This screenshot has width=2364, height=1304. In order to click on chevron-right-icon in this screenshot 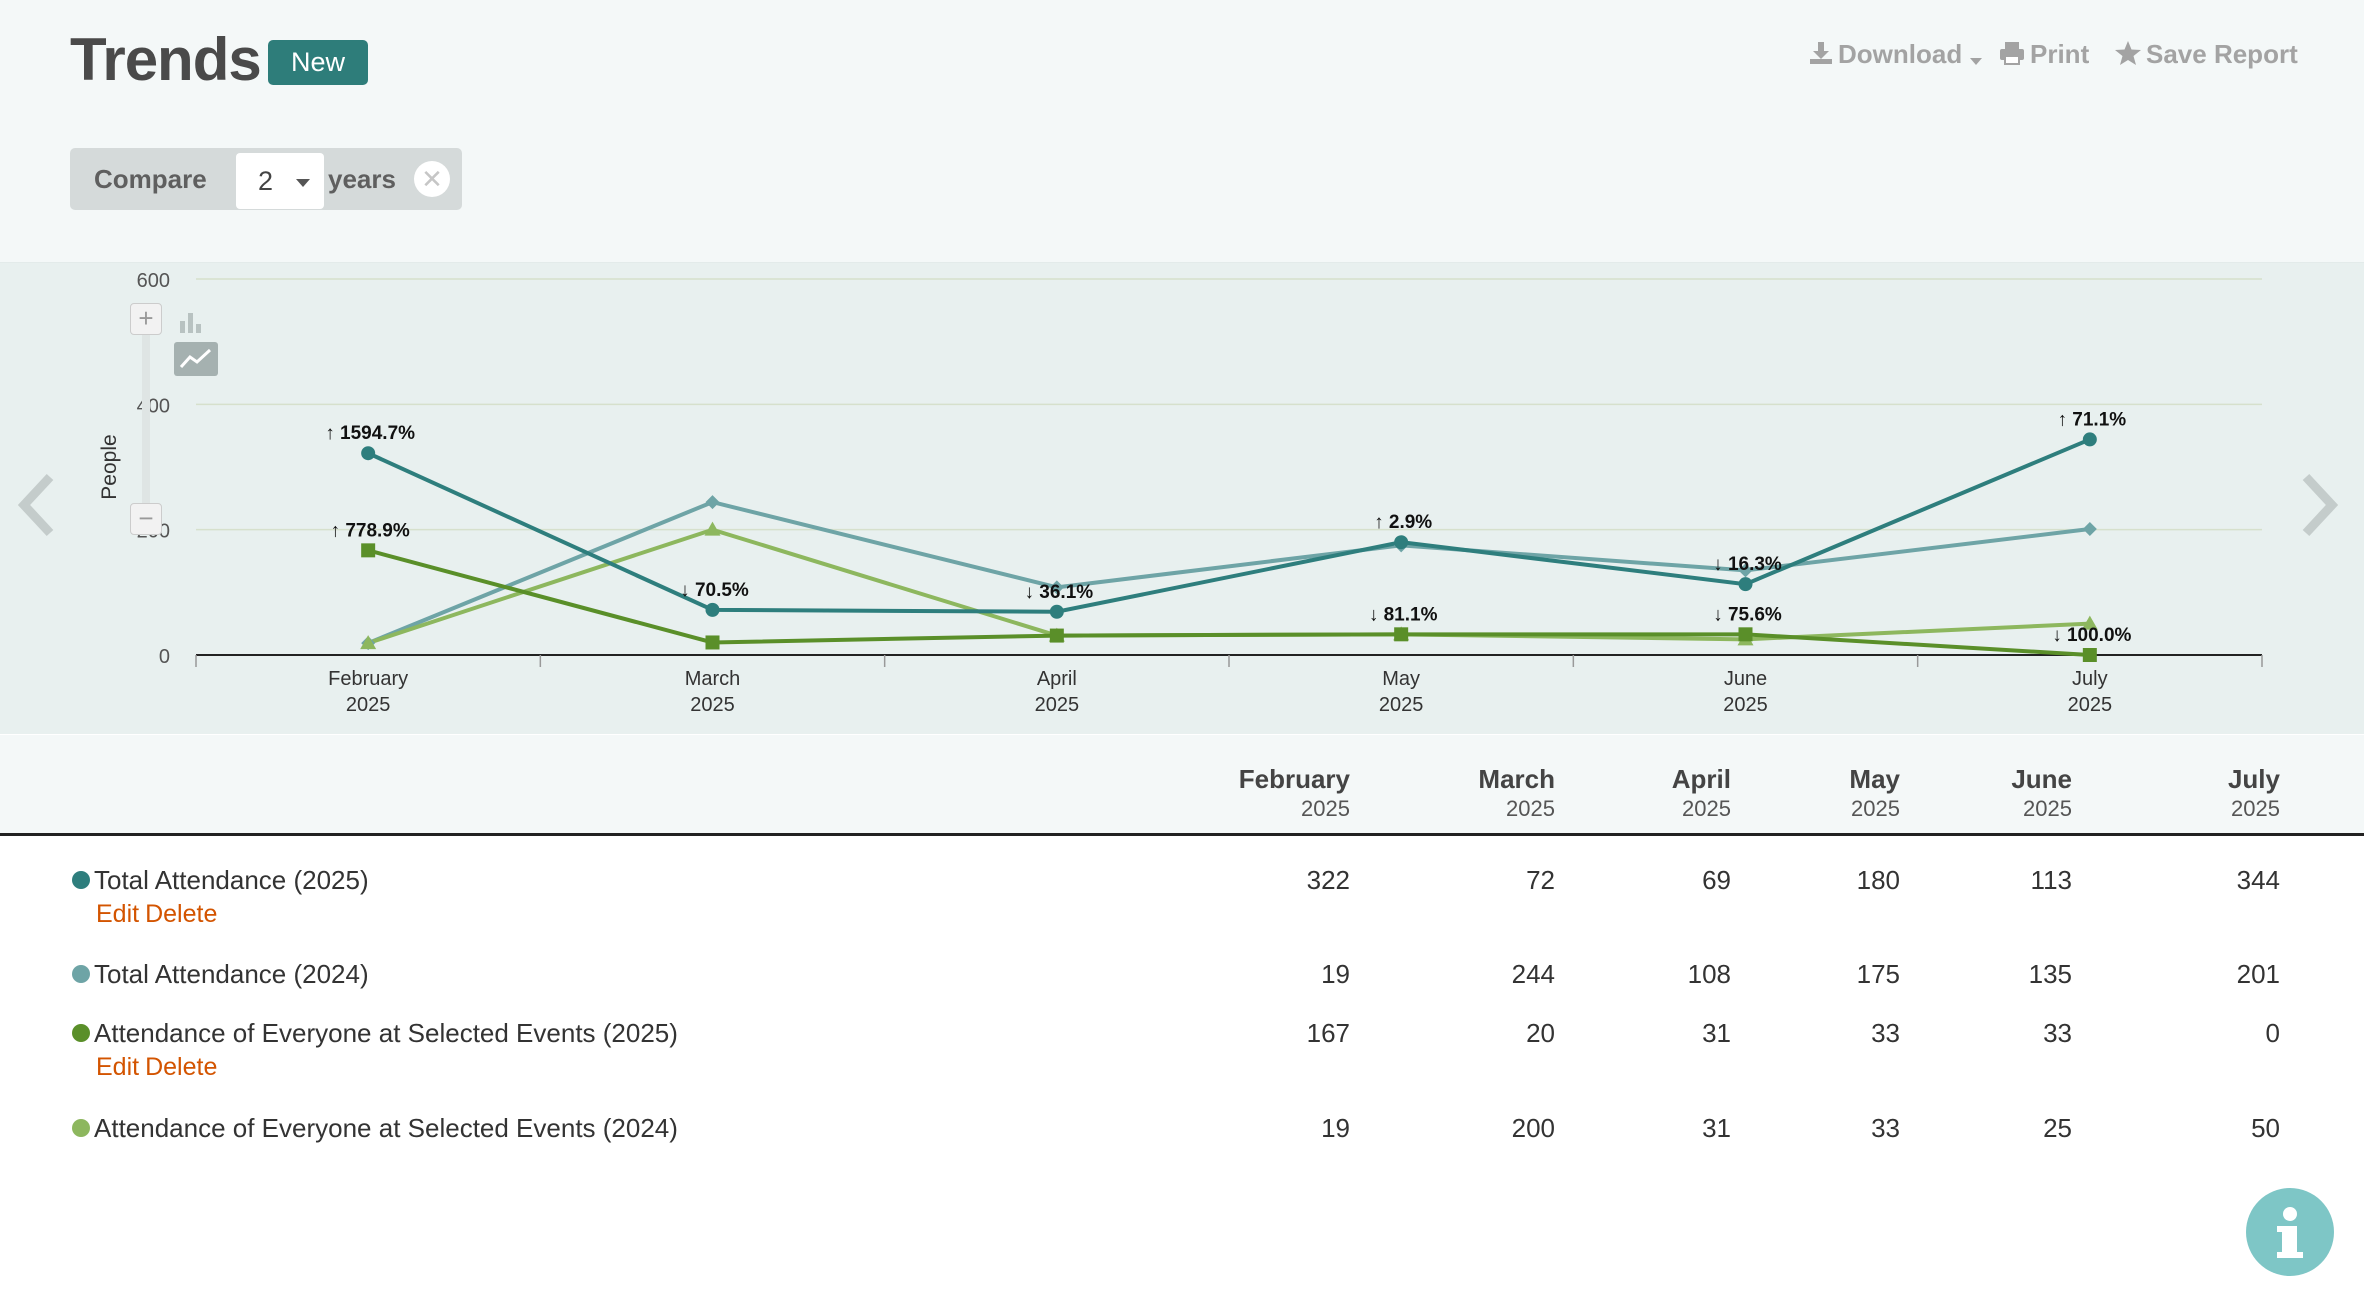, I will do `click(2319, 505)`.